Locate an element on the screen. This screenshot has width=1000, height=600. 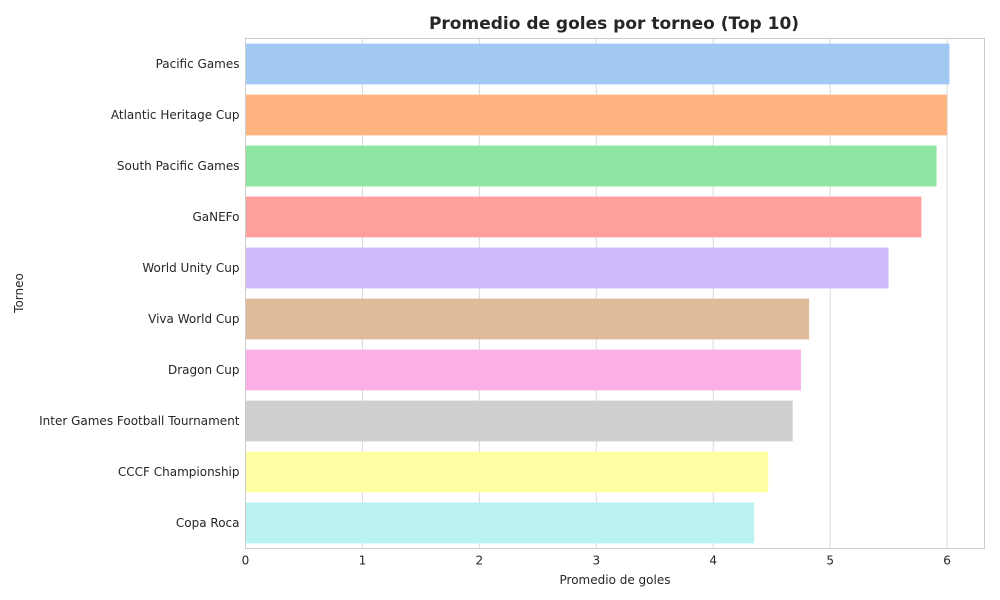
y-axis-label: Torneo is located at coordinates (19, 293).